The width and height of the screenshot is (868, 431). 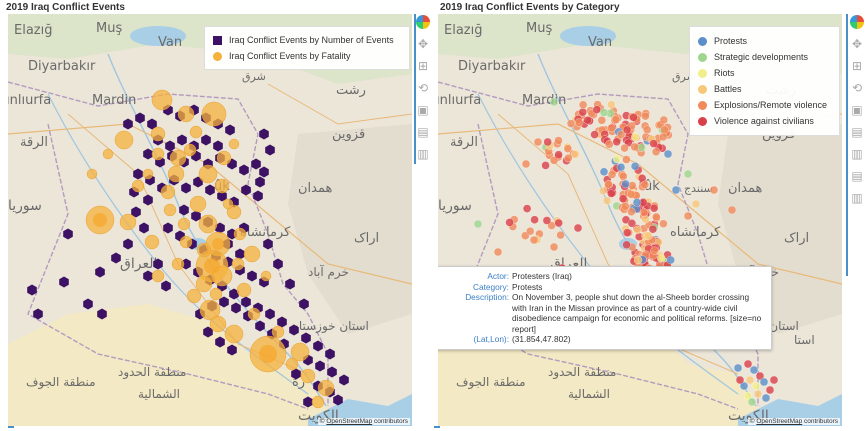 What do you see at coordinates (307, 56) in the screenshot?
I see `legend-item-fatality: Iraq Conflict Events by Fatality` at bounding box center [307, 56].